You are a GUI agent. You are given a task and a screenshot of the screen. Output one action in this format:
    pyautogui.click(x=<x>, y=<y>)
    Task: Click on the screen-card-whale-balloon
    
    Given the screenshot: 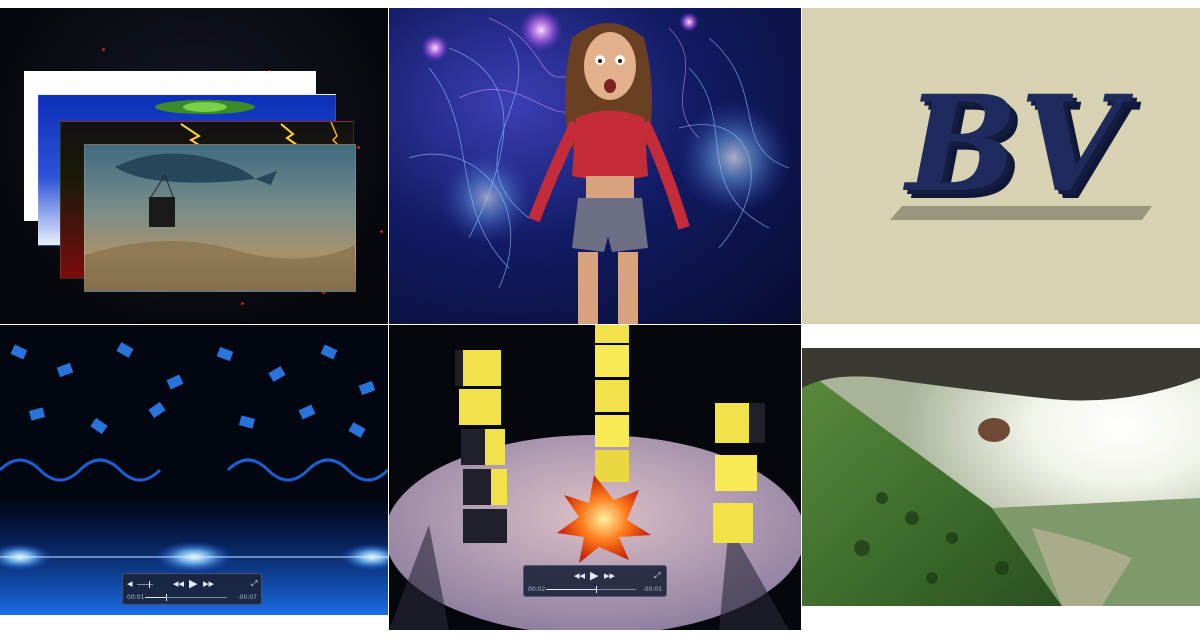 What is the action you would take?
    pyautogui.click(x=220, y=218)
    